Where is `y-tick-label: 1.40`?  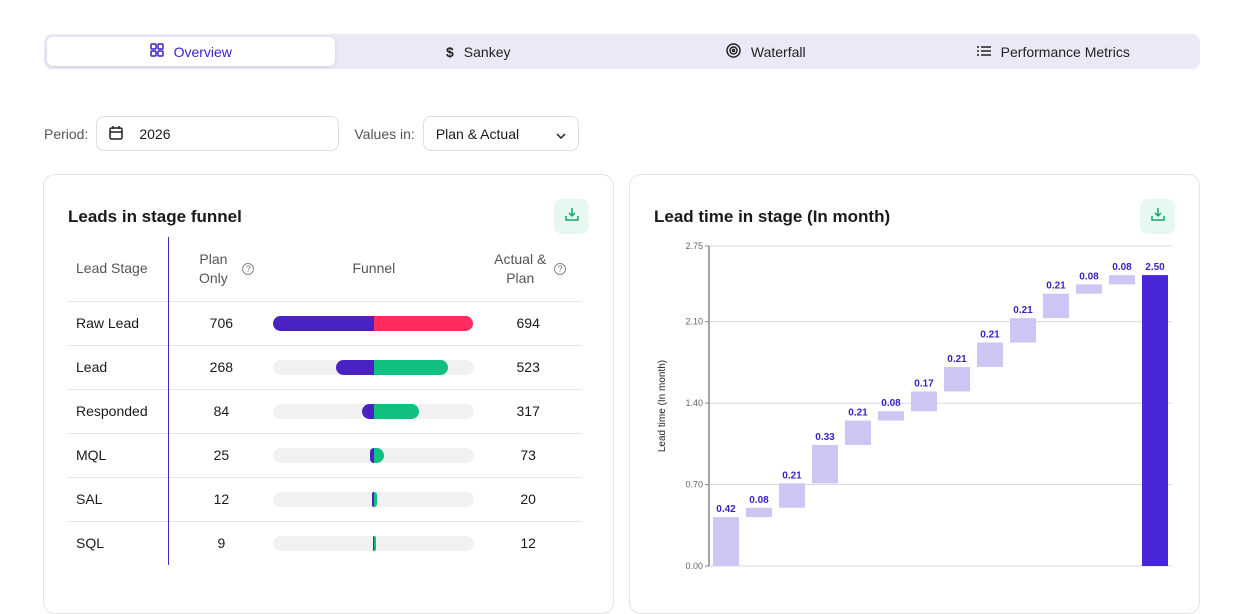
y-tick-label: 1.40 is located at coordinates (694, 403).